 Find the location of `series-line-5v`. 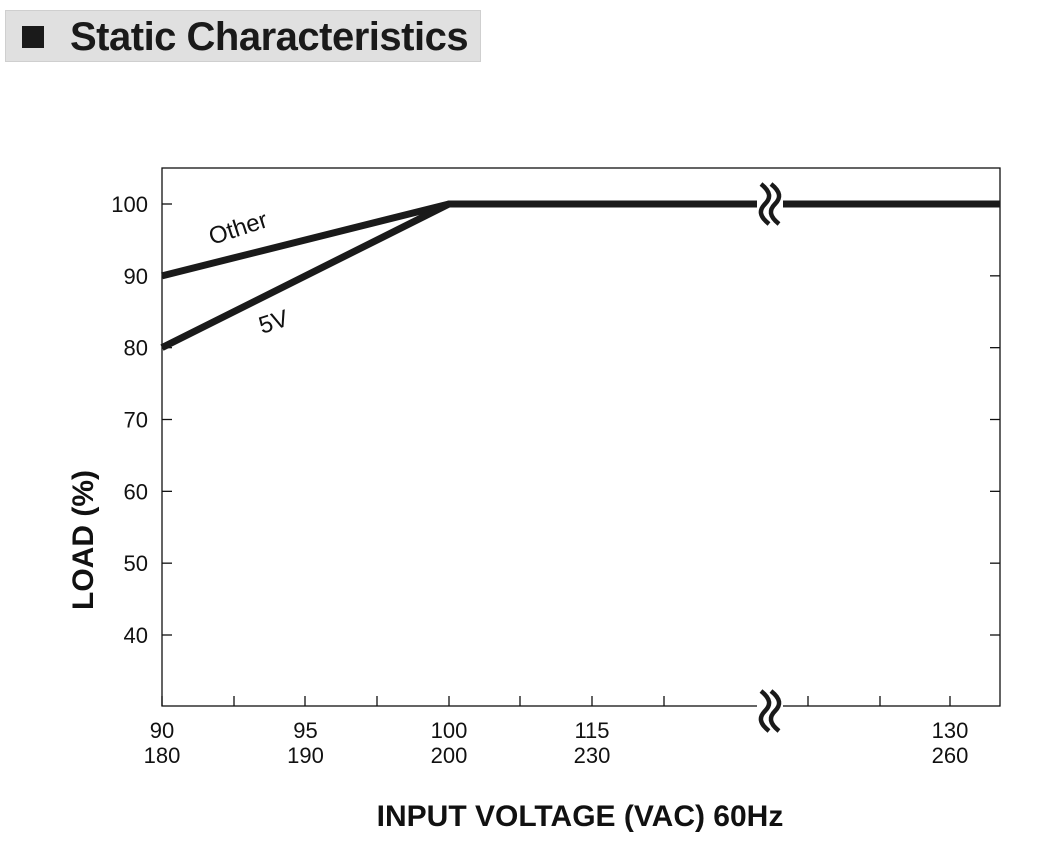

series-line-5v is located at coordinates (580, 275).